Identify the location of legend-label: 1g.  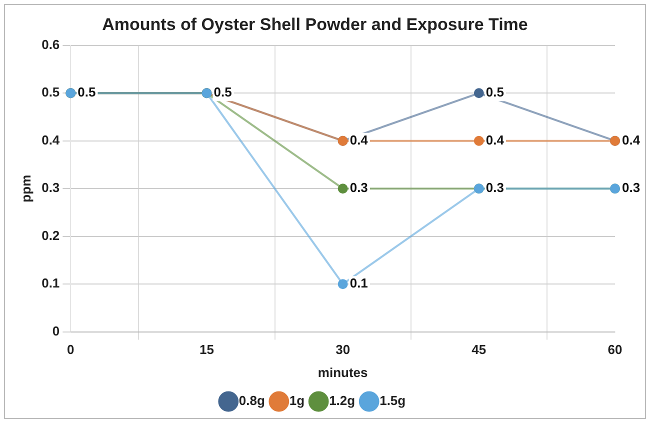
(297, 400).